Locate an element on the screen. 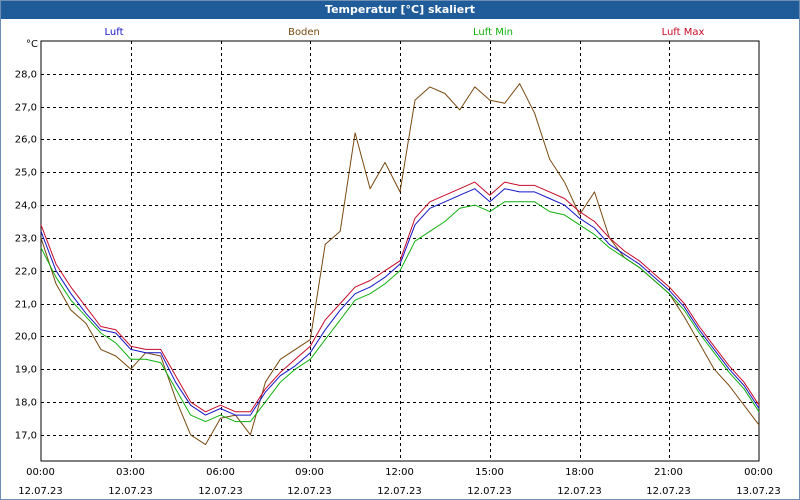 The height and width of the screenshot is (500, 800). y-tick-label: 20,0 is located at coordinates (26, 337).